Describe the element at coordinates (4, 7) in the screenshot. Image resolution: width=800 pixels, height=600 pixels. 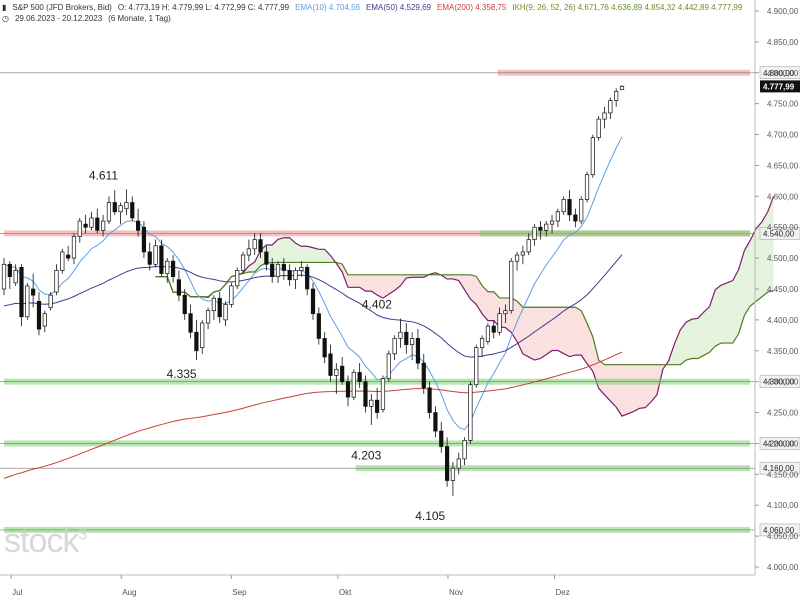
I see `chart-type-icon: ▮` at that location.